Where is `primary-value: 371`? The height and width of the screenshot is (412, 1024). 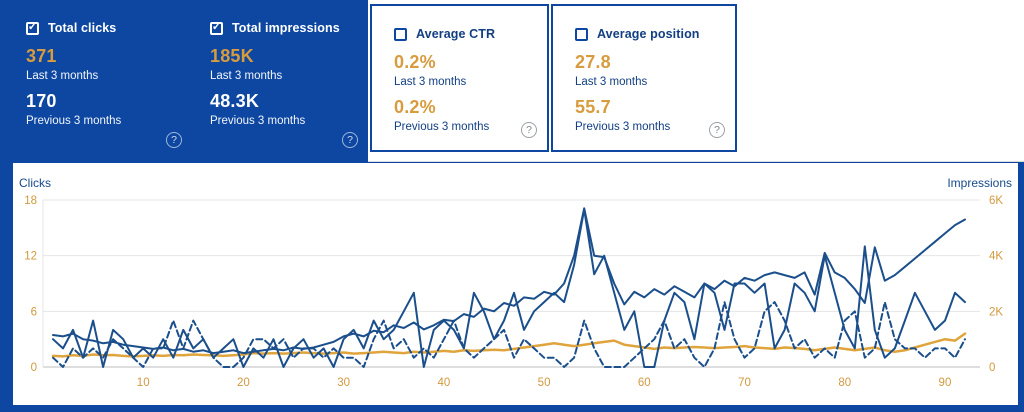
primary-value: 371 is located at coordinates (41, 56).